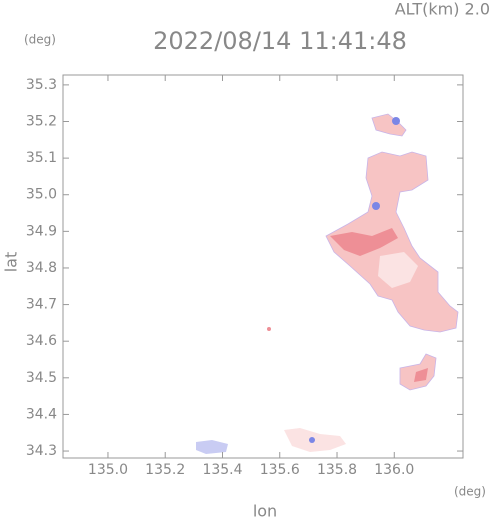 This screenshot has height=521, width=491. What do you see at coordinates (280, 41) in the screenshot?
I see `chart-title: 2022/08/14 11:41:48` at bounding box center [280, 41].